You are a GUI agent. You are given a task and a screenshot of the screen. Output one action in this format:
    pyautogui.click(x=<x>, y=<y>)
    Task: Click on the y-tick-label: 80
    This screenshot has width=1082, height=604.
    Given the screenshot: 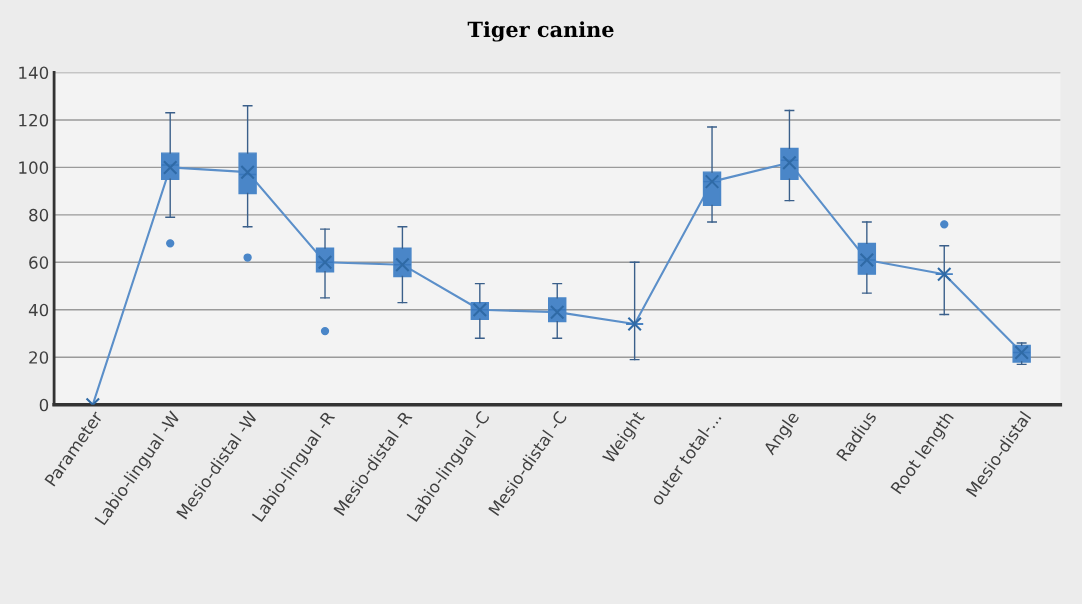 What is the action you would take?
    pyautogui.click(x=39, y=215)
    